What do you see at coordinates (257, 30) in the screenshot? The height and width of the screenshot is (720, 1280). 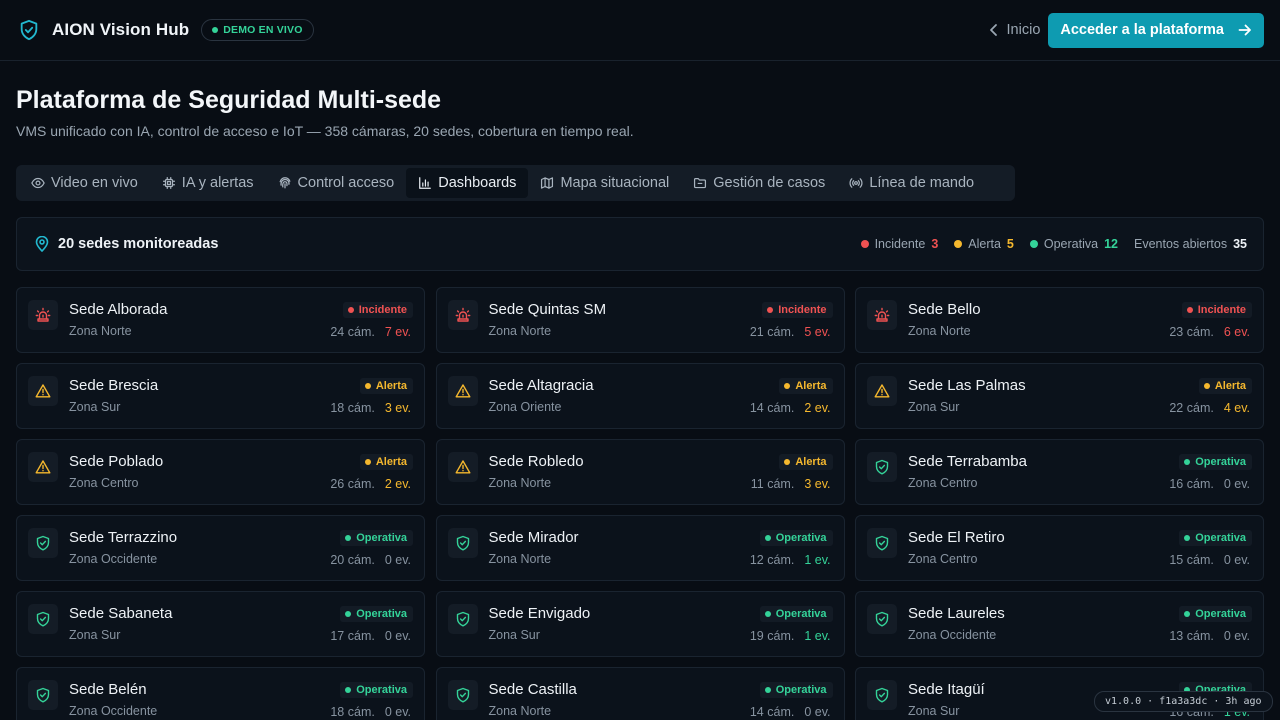 I see `live-badge: DEMO EN VIVO` at bounding box center [257, 30].